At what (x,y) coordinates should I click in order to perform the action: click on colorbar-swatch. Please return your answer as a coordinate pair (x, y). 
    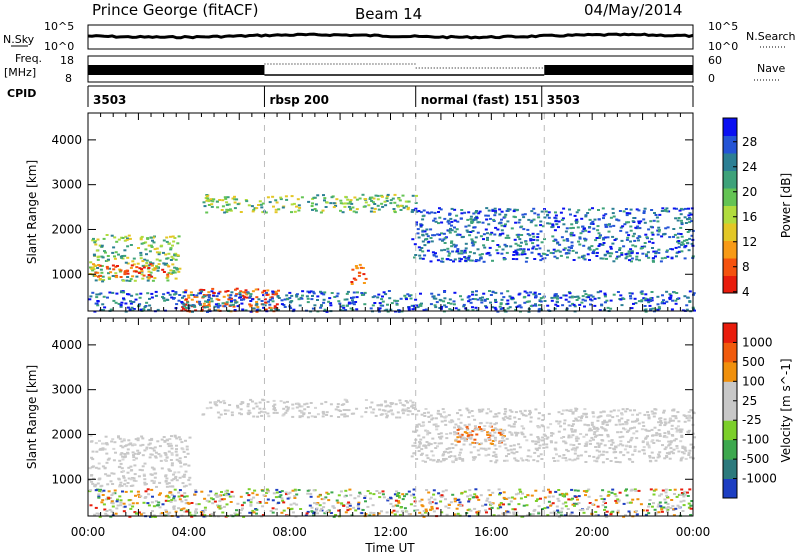
    Looking at the image, I should click on (730, 144).